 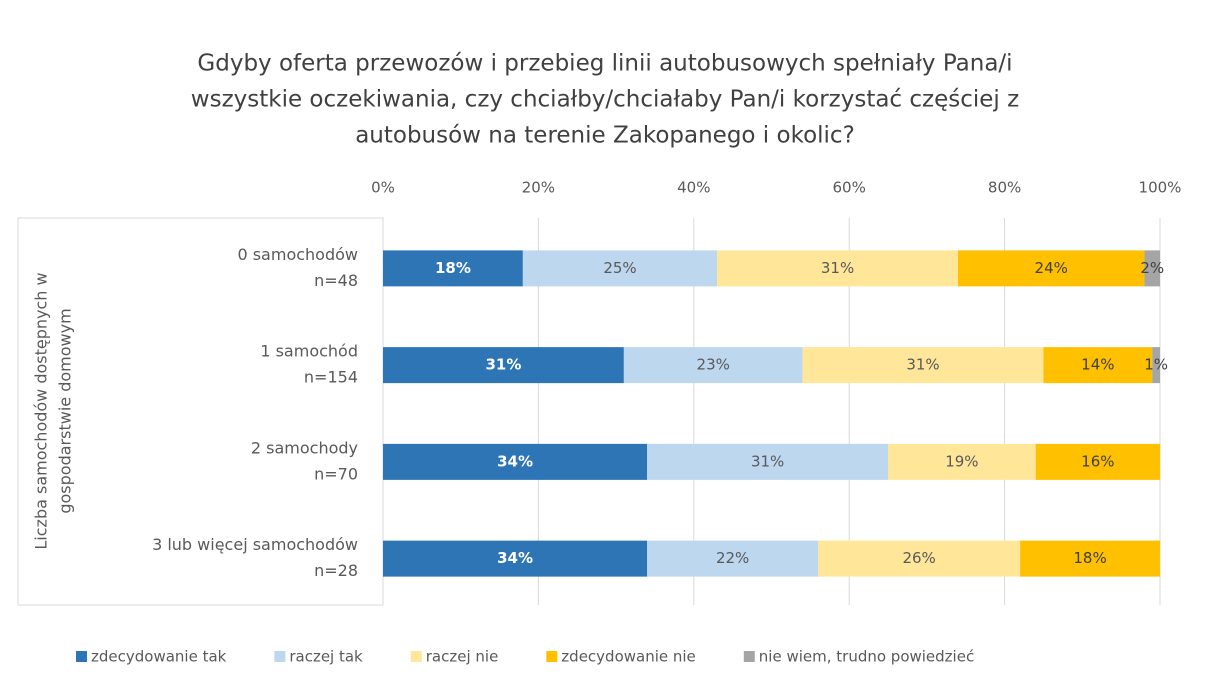 What do you see at coordinates (304, 447) in the screenshot?
I see `y-tick-label: 2 samochody` at bounding box center [304, 447].